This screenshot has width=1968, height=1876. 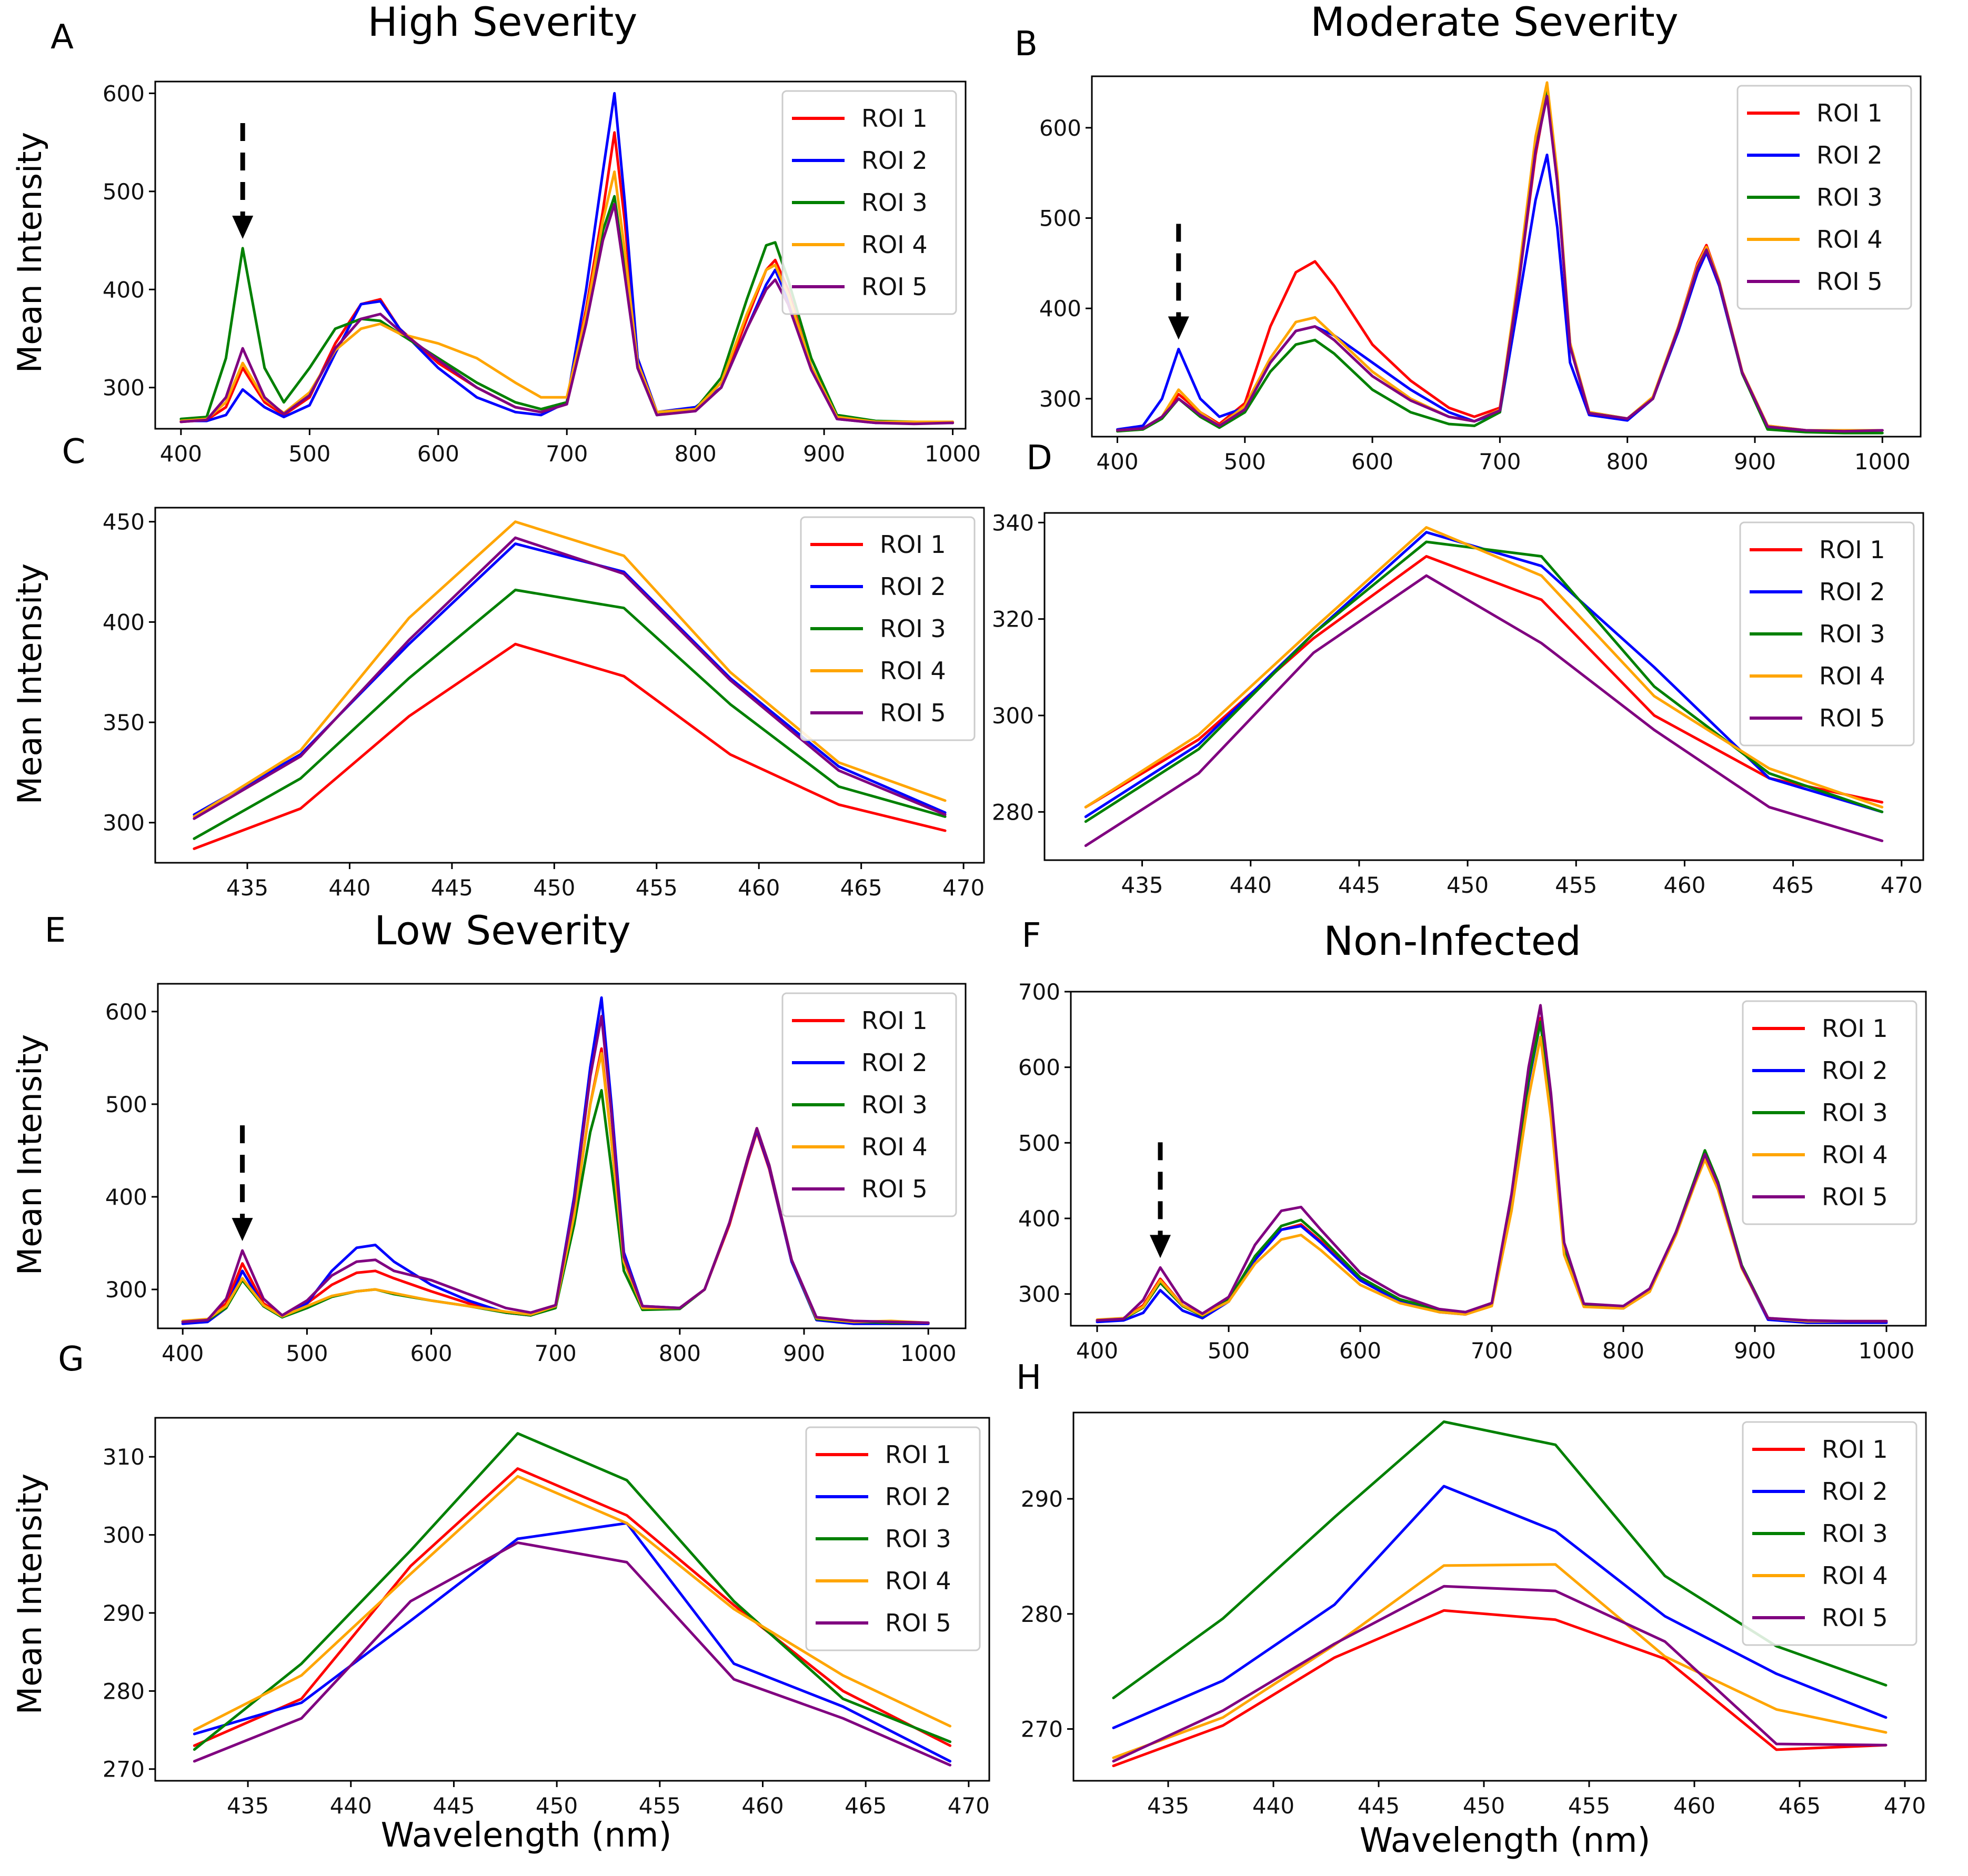 What do you see at coordinates (124, 1457) in the screenshot?
I see `y-tick-label: 310` at bounding box center [124, 1457].